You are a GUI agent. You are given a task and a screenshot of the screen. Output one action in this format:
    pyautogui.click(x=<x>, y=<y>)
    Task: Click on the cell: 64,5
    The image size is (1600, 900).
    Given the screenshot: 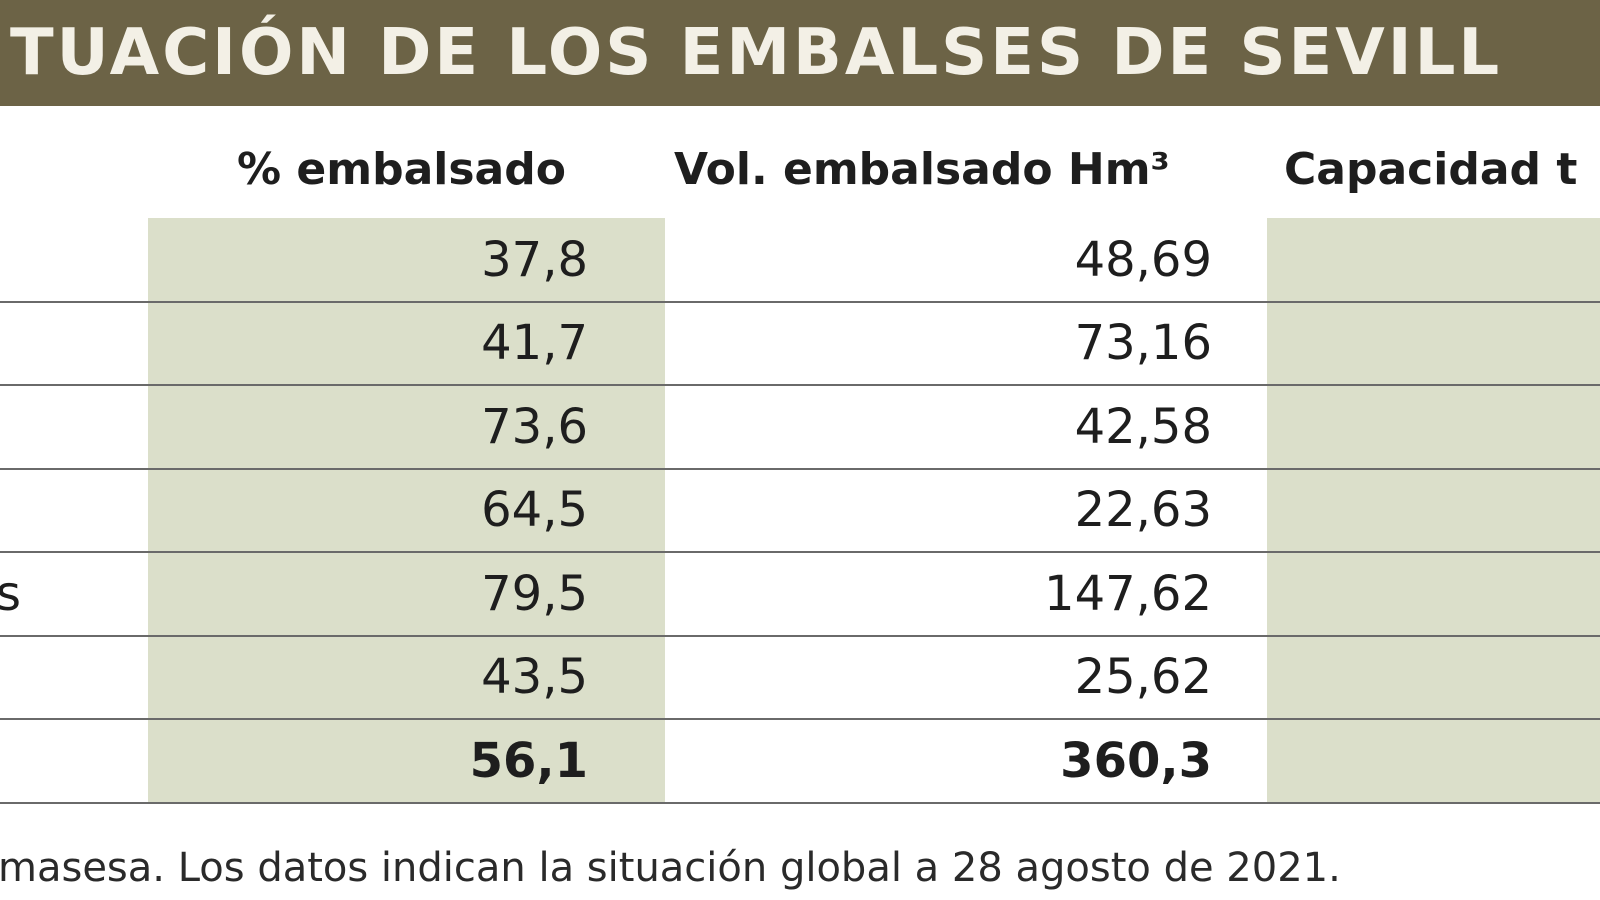 What is the action you would take?
    pyautogui.click(x=534, y=510)
    